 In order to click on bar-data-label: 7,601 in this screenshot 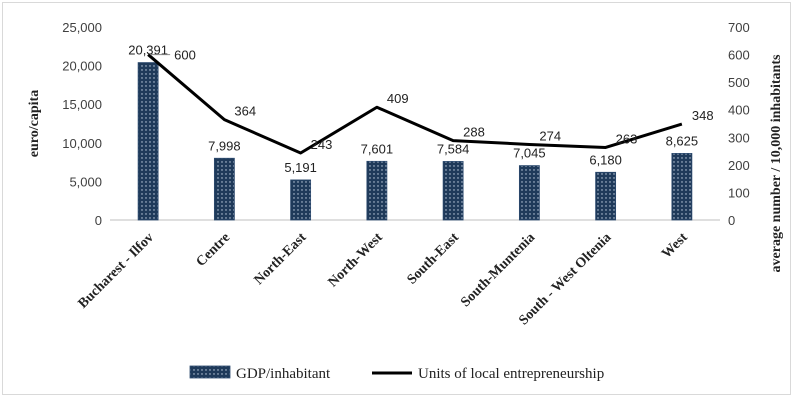, I will do `click(377, 148)`.